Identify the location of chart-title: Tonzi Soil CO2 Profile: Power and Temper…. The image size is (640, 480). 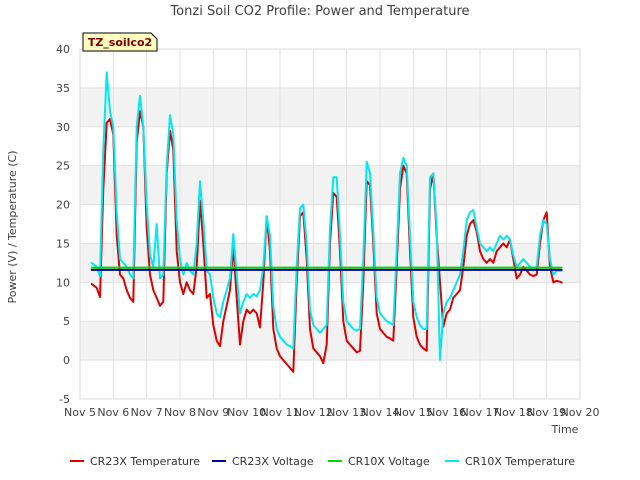
(319, 11).